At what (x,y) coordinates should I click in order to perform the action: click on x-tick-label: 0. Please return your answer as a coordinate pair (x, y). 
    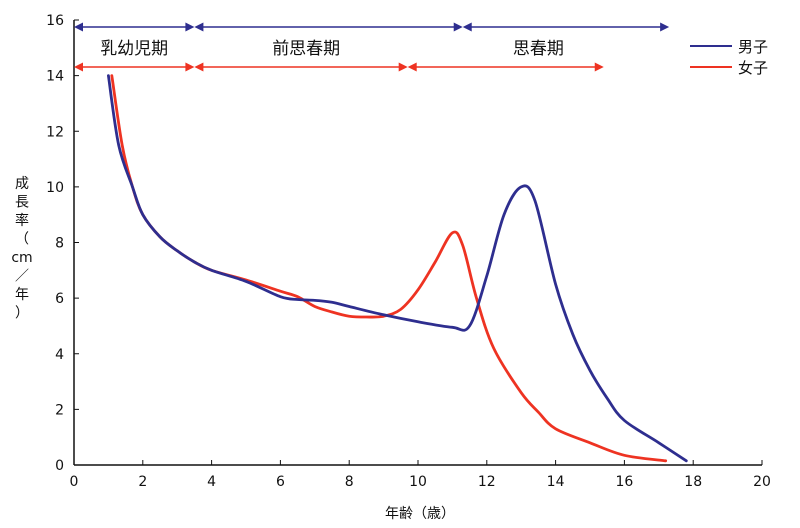
    Looking at the image, I should click on (74, 482).